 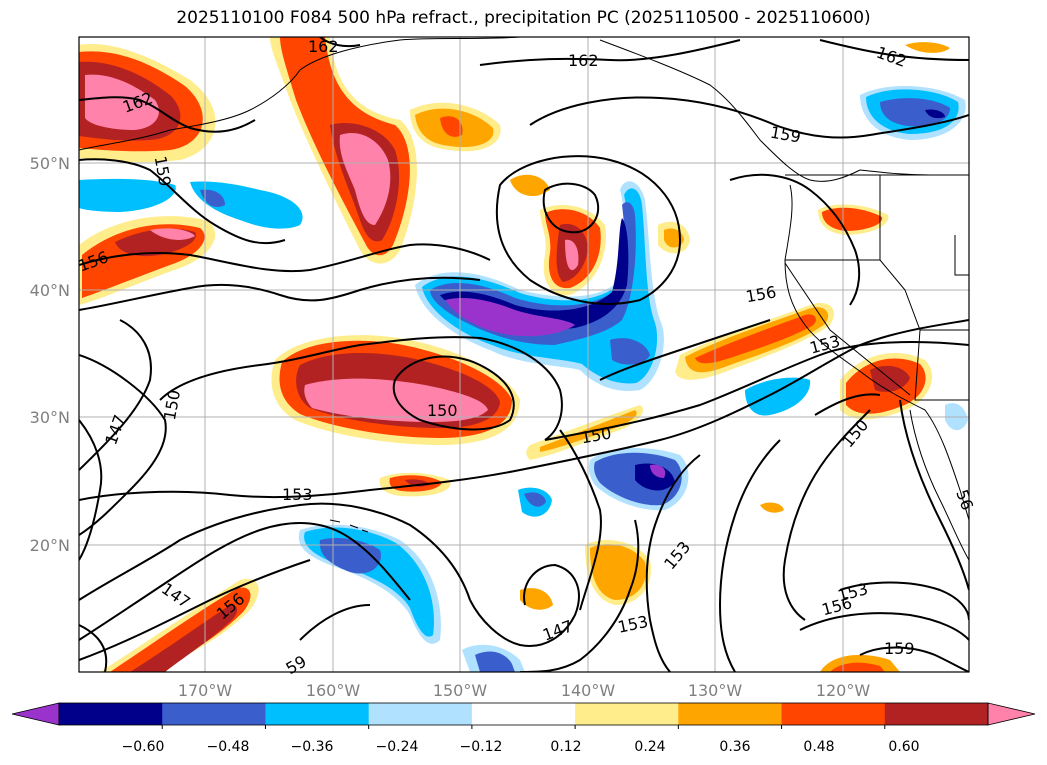 What do you see at coordinates (397, 747) in the screenshot?
I see `colorbar-label: −0.24` at bounding box center [397, 747].